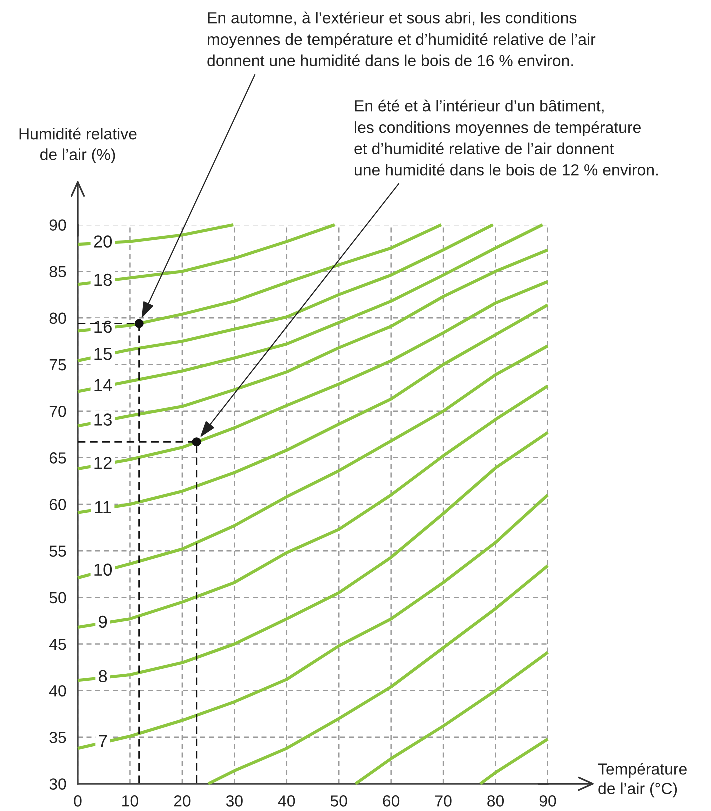 The image size is (711, 811). Describe the element at coordinates (287, 801) in the screenshot. I see `x-tick-label: 40` at that location.